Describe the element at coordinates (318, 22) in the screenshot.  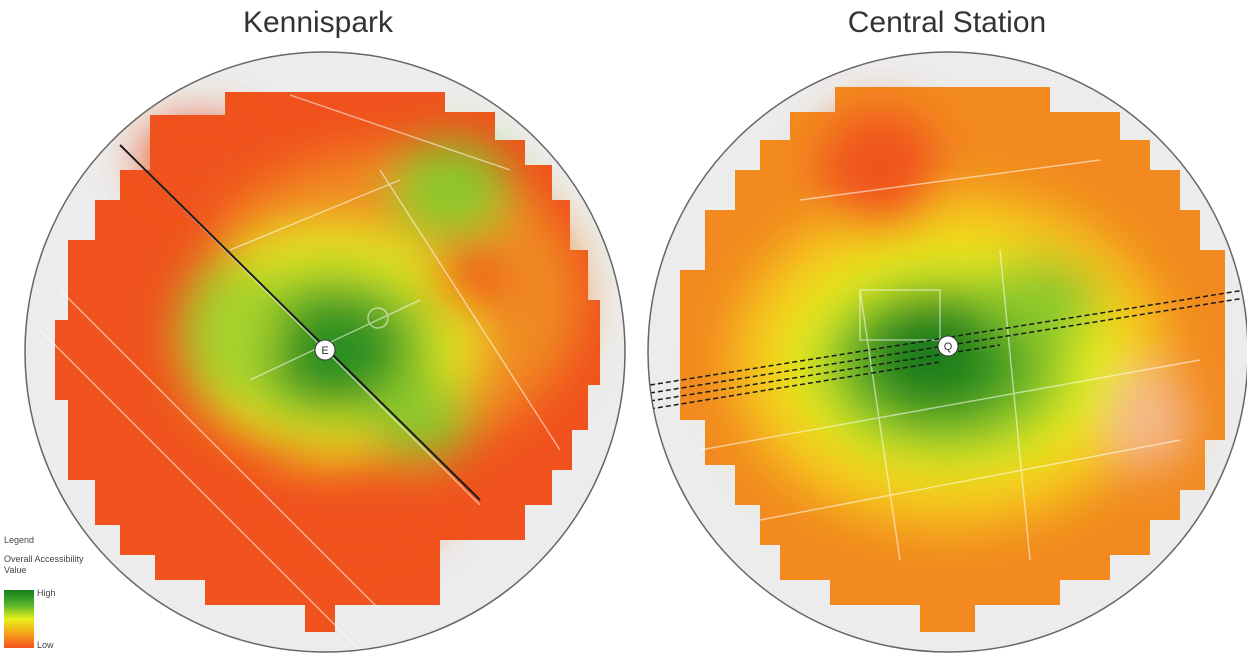
I see `map-title-kennispark: Kennispark` at that location.